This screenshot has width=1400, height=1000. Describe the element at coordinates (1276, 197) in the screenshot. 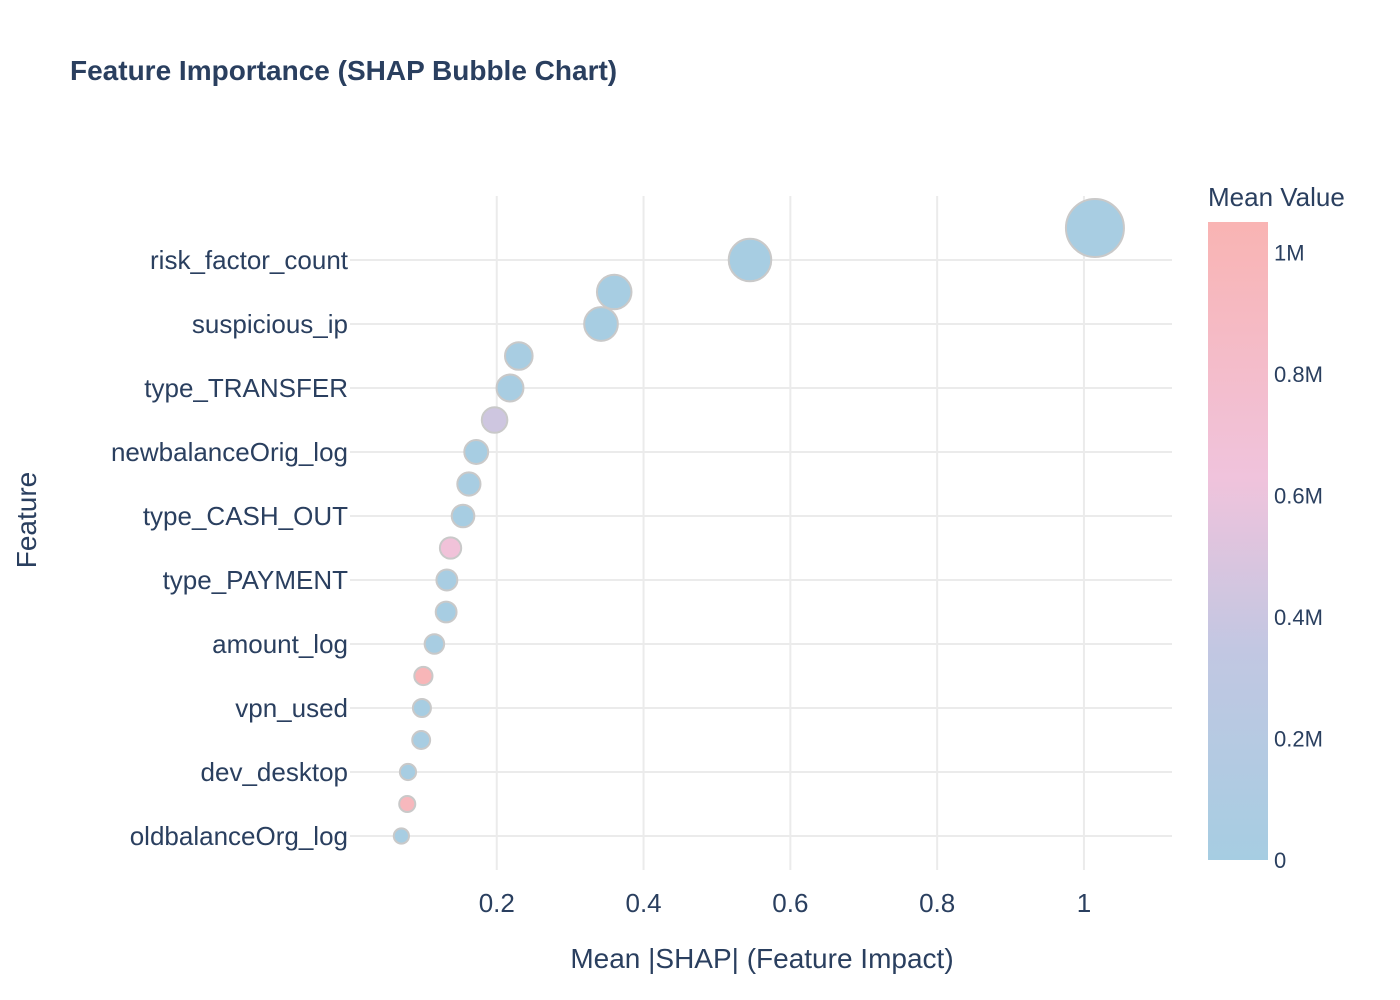

I see `colorbar-title: Mean Value` at that location.